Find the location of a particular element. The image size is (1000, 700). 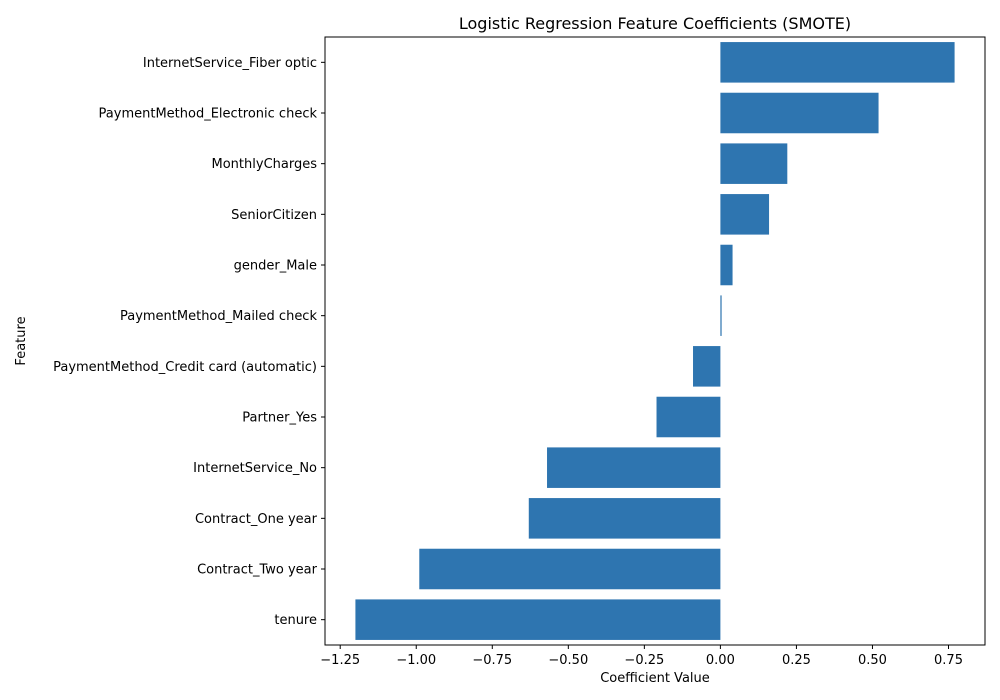

y-tick-label: PaymentMethod_Credit card (automatic) is located at coordinates (185, 367).